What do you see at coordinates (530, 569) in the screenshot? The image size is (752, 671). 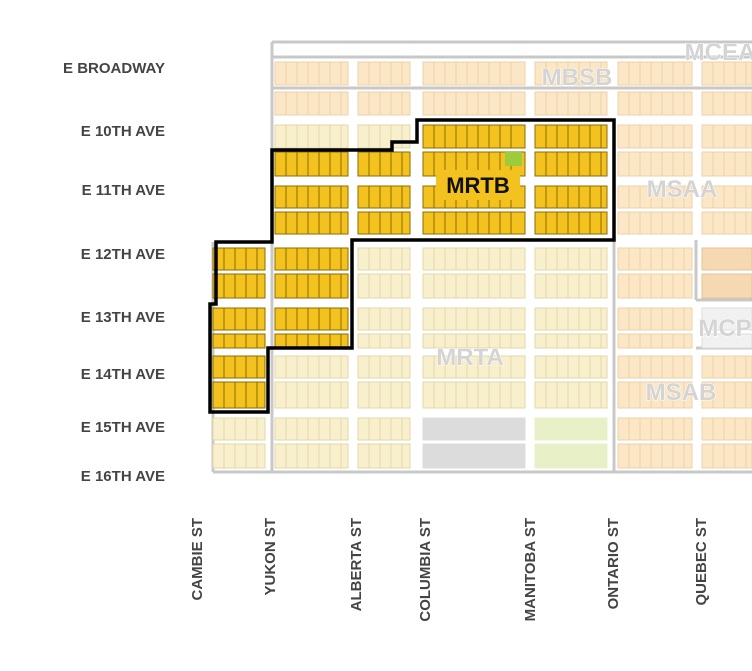 I see `street-label: MANITOBA ST` at bounding box center [530, 569].